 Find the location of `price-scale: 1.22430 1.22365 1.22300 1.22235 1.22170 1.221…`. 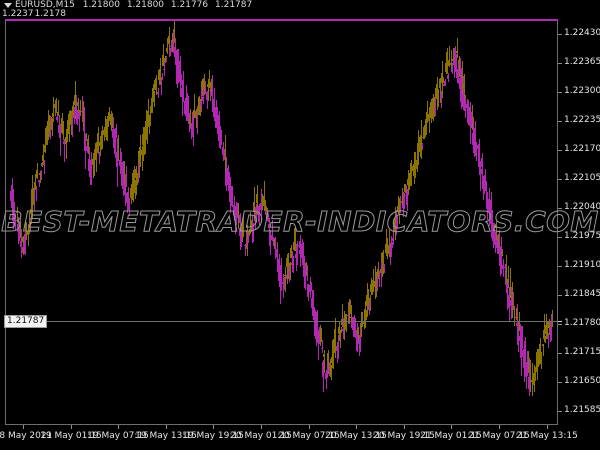

price-scale: 1.22430 1.22365 1.22300 1.22235 1.22170 1.221… is located at coordinates (579, 222).